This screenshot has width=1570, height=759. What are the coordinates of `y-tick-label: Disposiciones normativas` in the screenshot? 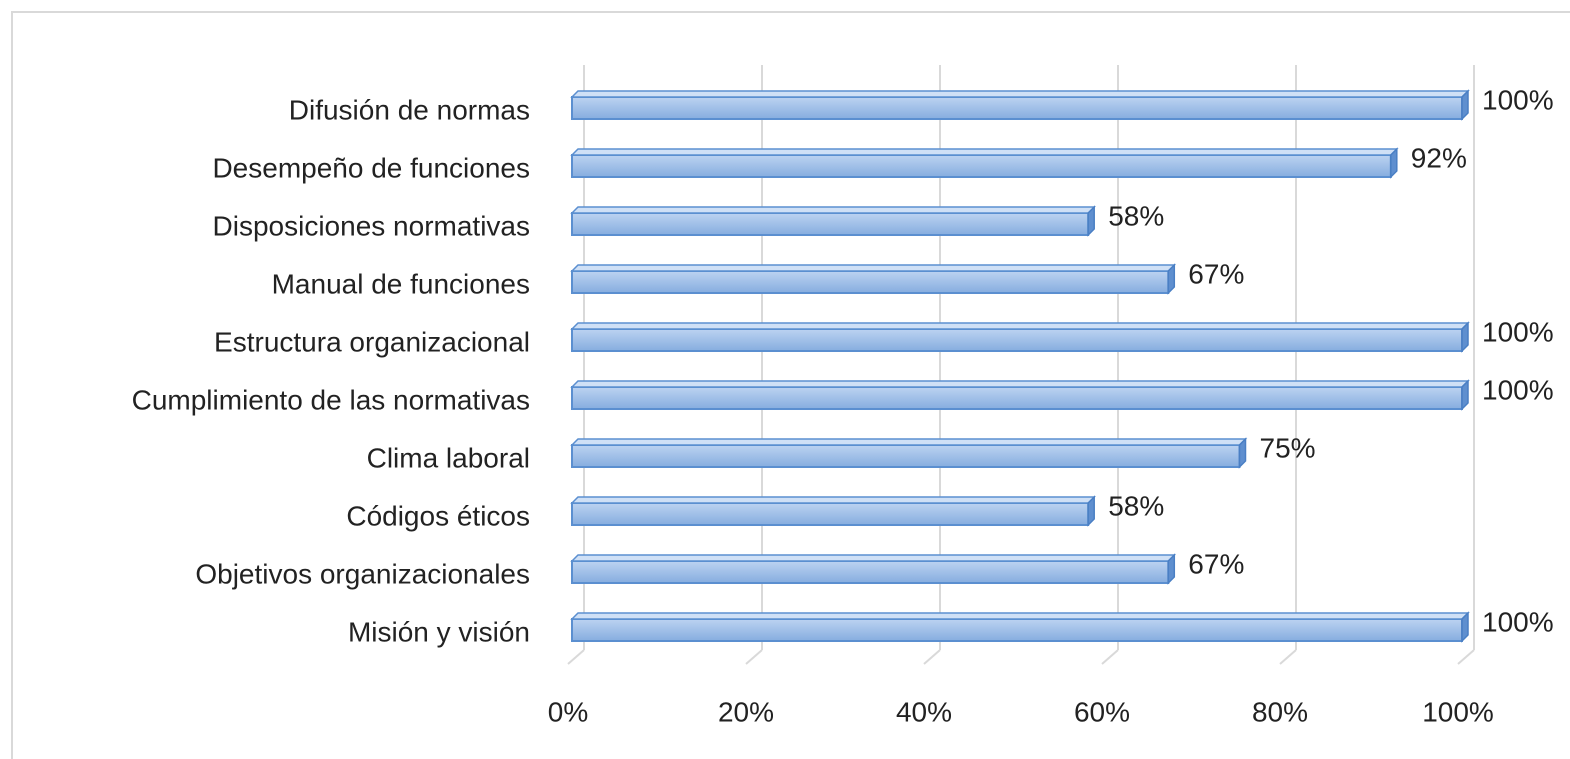 It's located at (371, 225).